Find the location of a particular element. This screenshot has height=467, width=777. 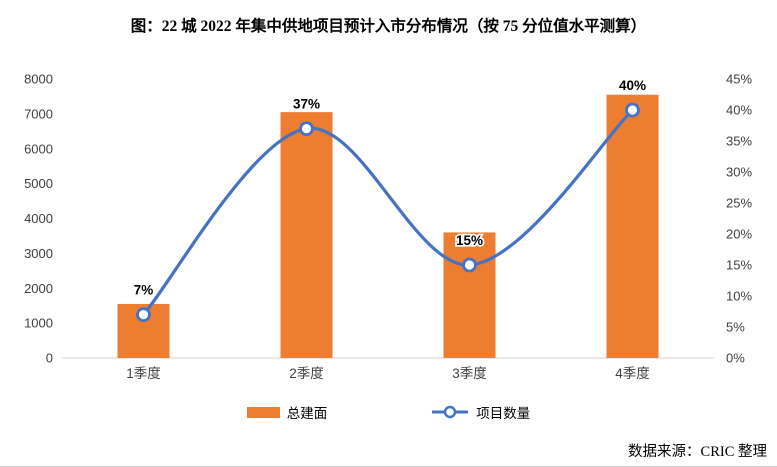

line-marker-icon is located at coordinates (450, 412).